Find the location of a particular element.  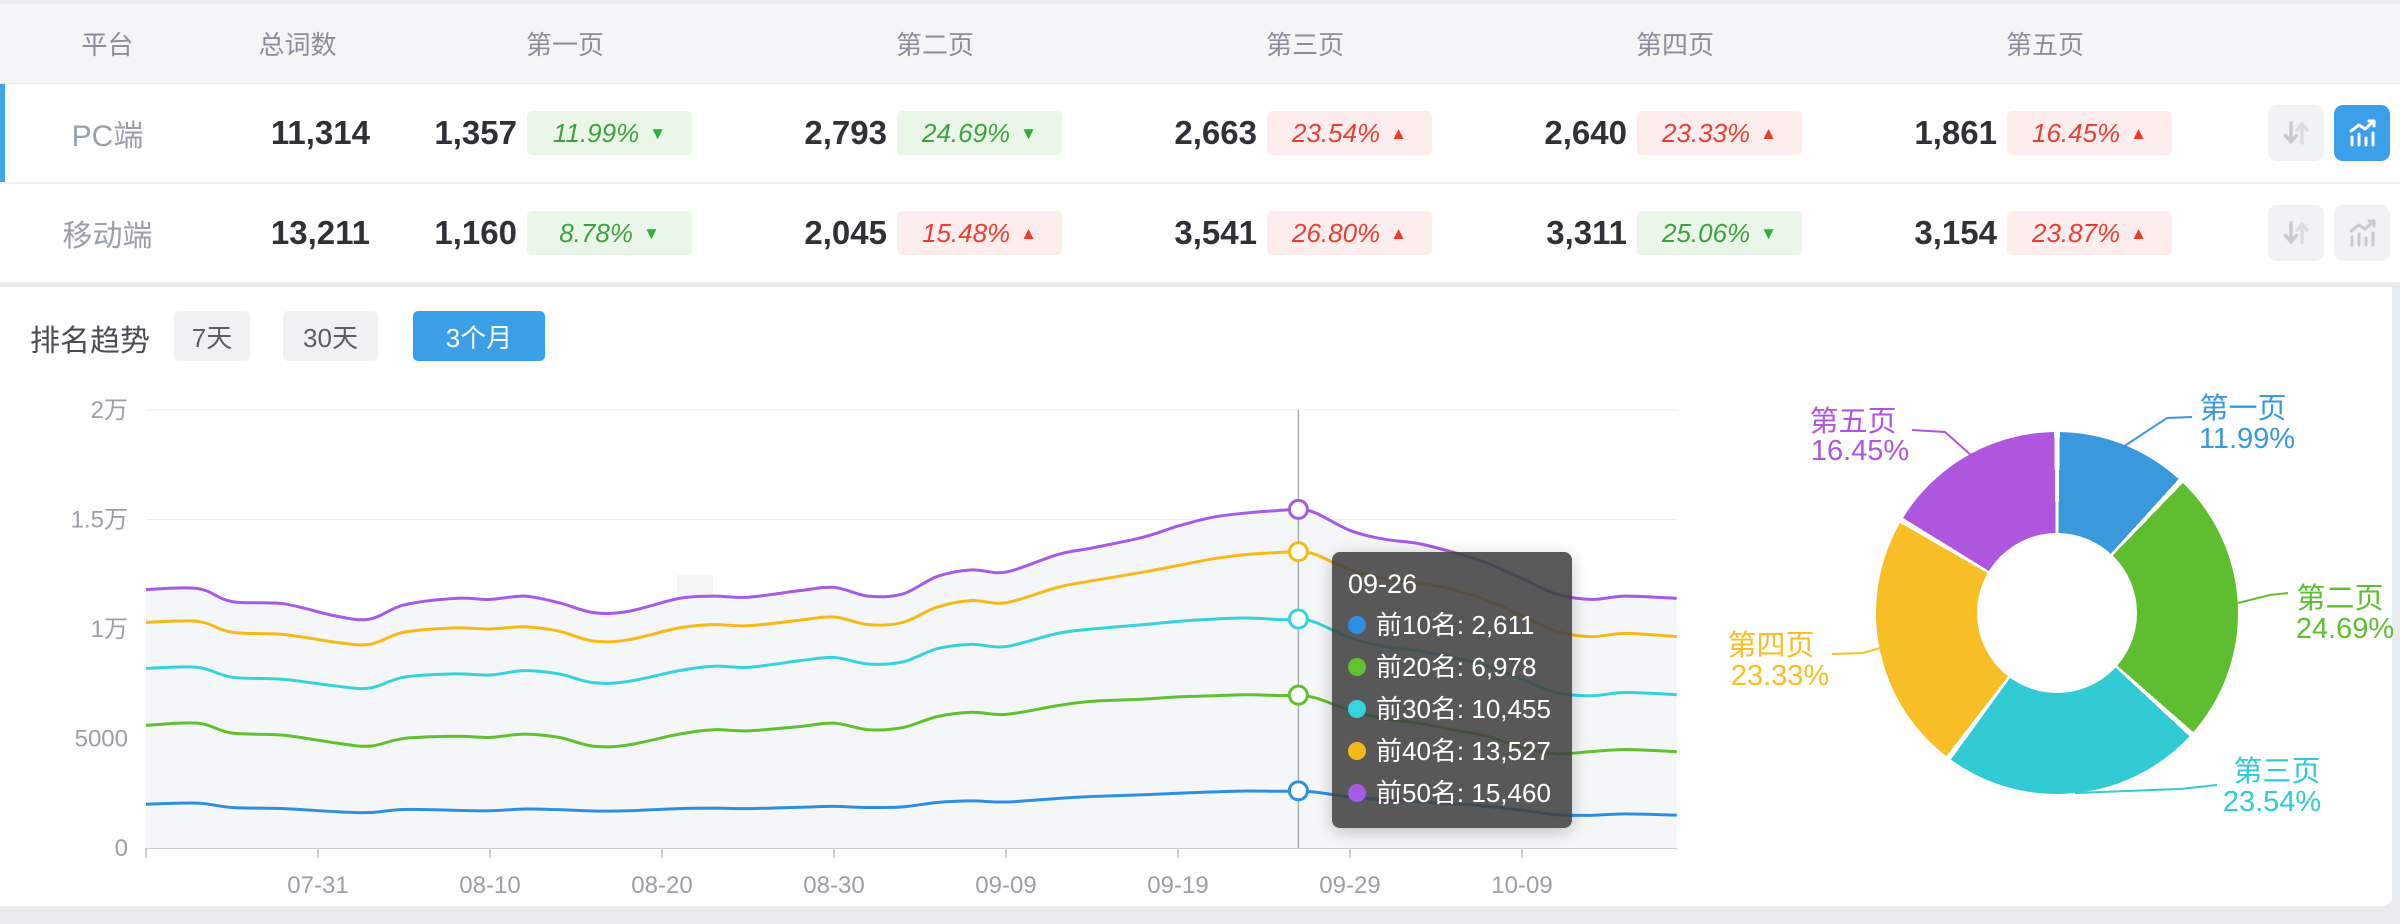

page2-count: 2,045 is located at coordinates (845, 232).